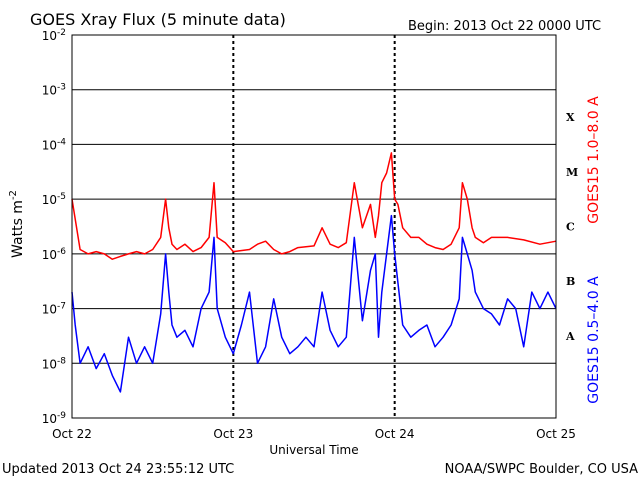 The image size is (640, 480). I want to click on y-tick-labels: 10-9 10-8 10-7 10-6 10-5 10-4 10-3 10-2, so click(54, 227).